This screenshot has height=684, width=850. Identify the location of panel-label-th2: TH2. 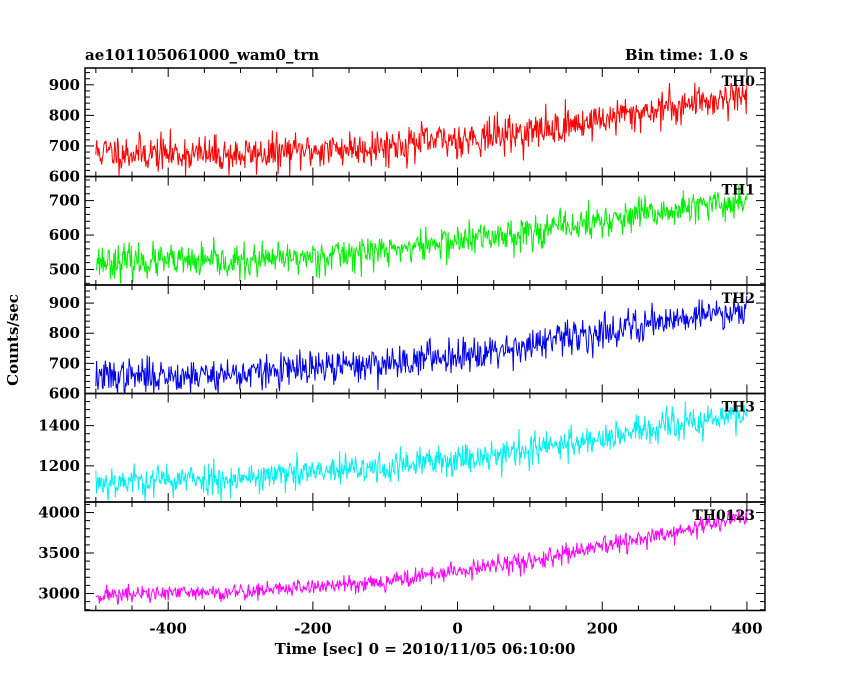
(738, 299).